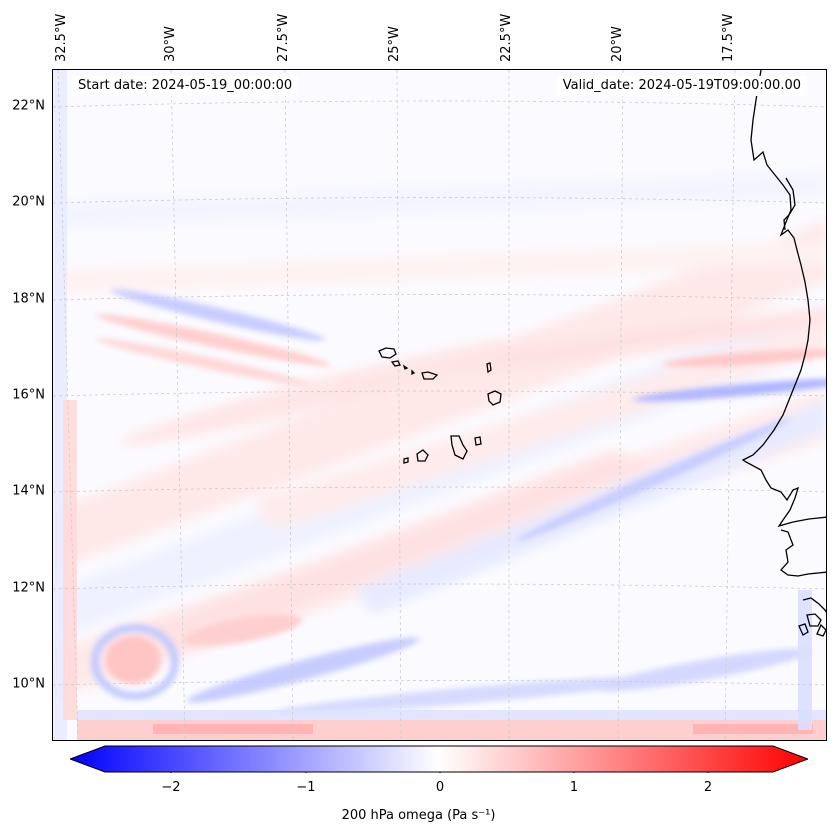 This screenshot has width=837, height=839. What do you see at coordinates (185, 86) in the screenshot?
I see `start-date-label: Start date: 2024-05-19_00:00:00` at bounding box center [185, 86].